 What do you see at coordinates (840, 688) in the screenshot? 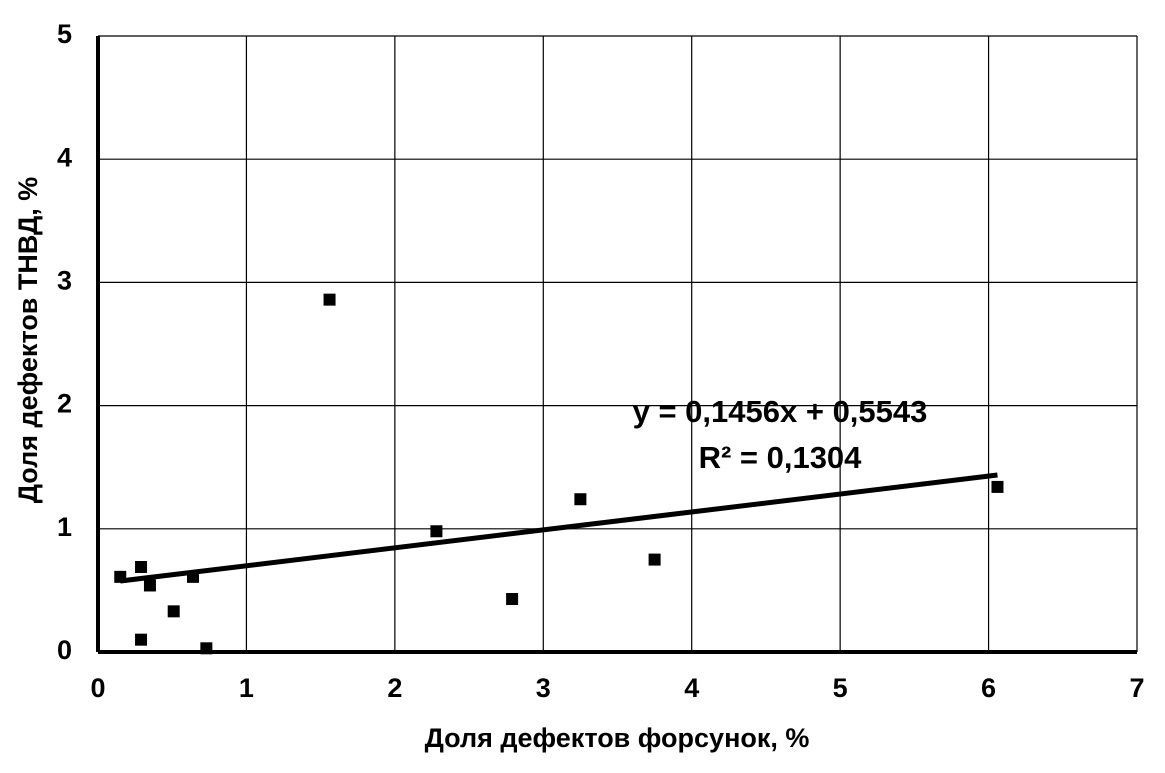
I see `x-tick-label: 5` at bounding box center [840, 688].